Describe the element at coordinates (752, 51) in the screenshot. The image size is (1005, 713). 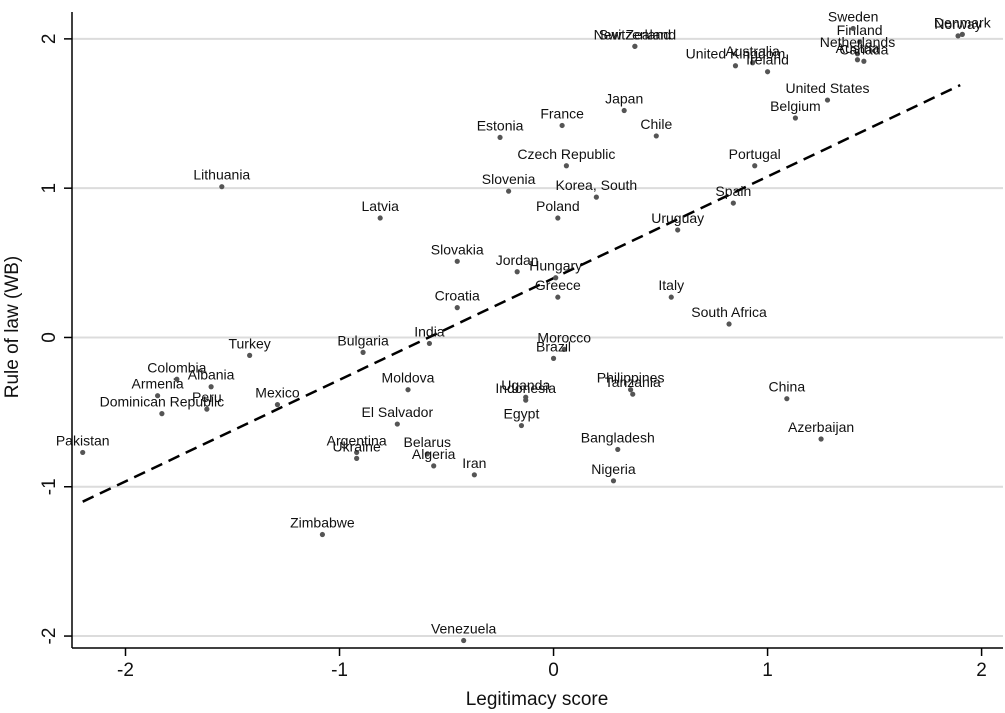
I see `data-point-label: Australia` at that location.